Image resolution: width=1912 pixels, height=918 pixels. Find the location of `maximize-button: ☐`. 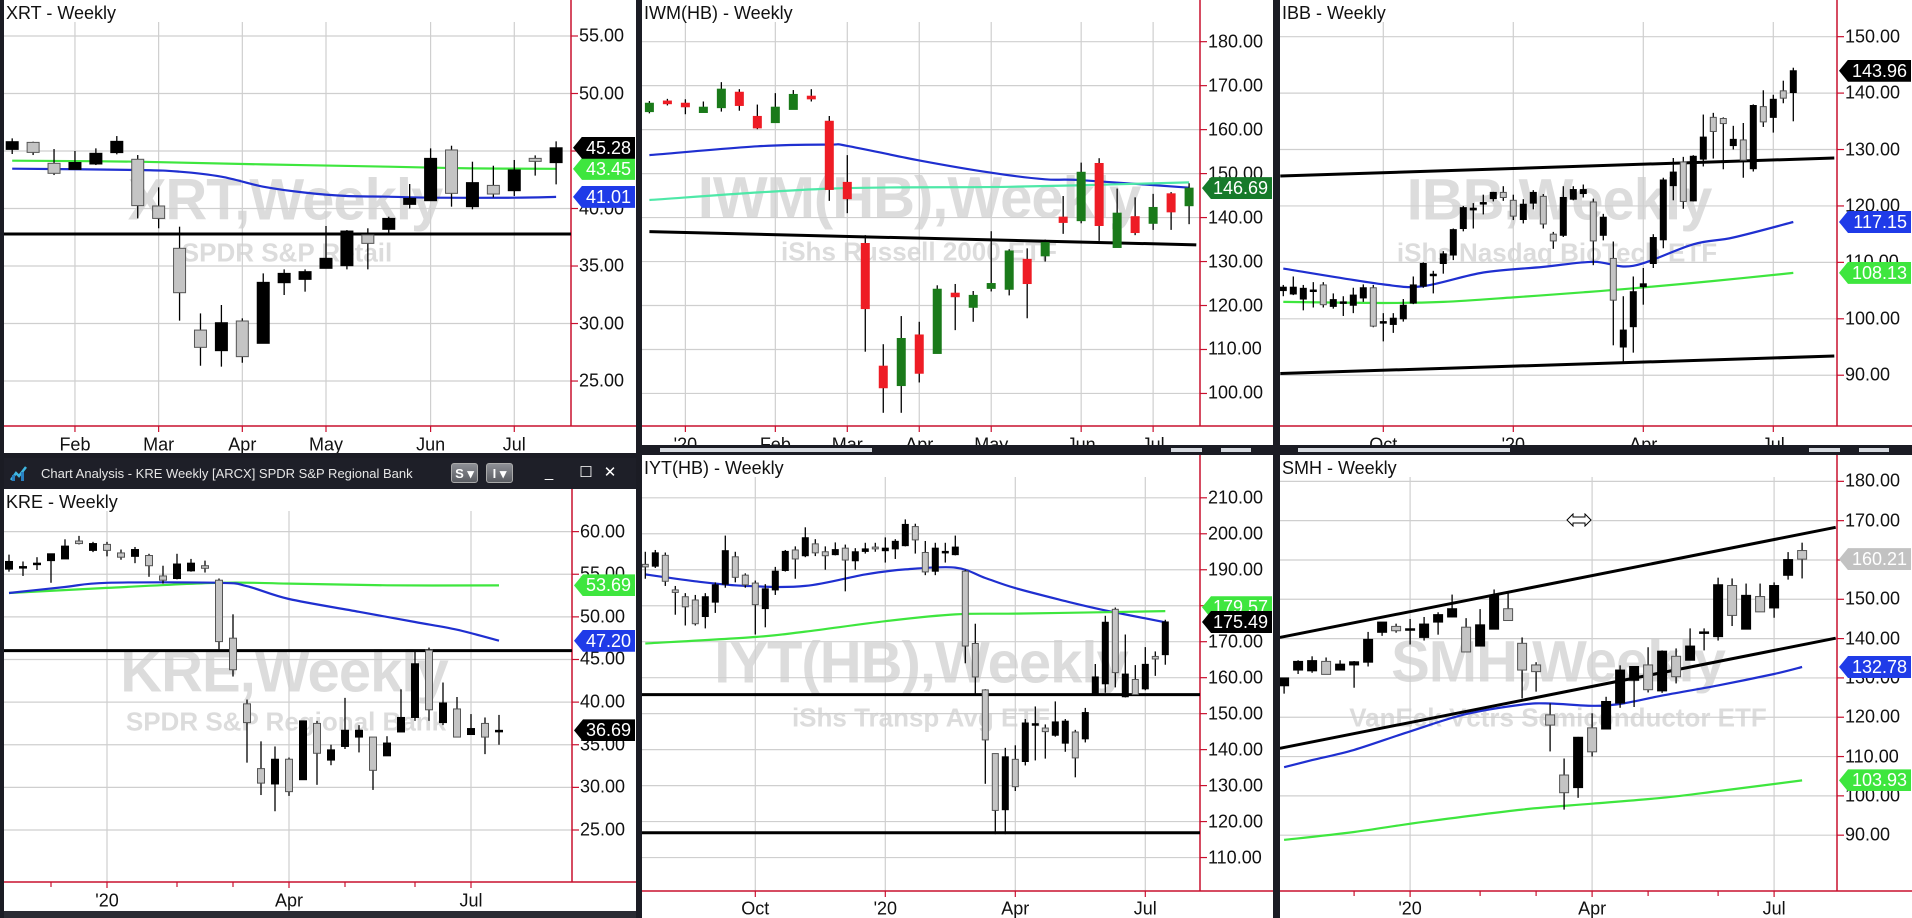

maximize-button: ☐ is located at coordinates (586, 472).